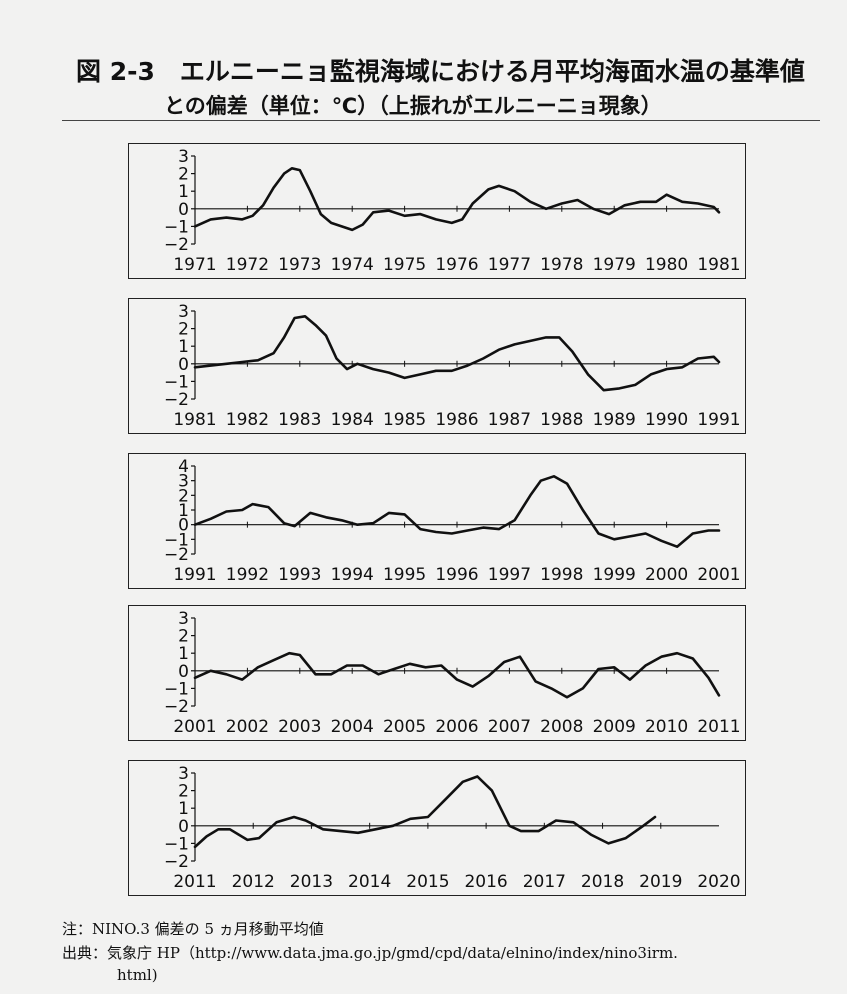 This screenshot has width=847, height=994. I want to click on x-tick-label: 1986, so click(456, 420).